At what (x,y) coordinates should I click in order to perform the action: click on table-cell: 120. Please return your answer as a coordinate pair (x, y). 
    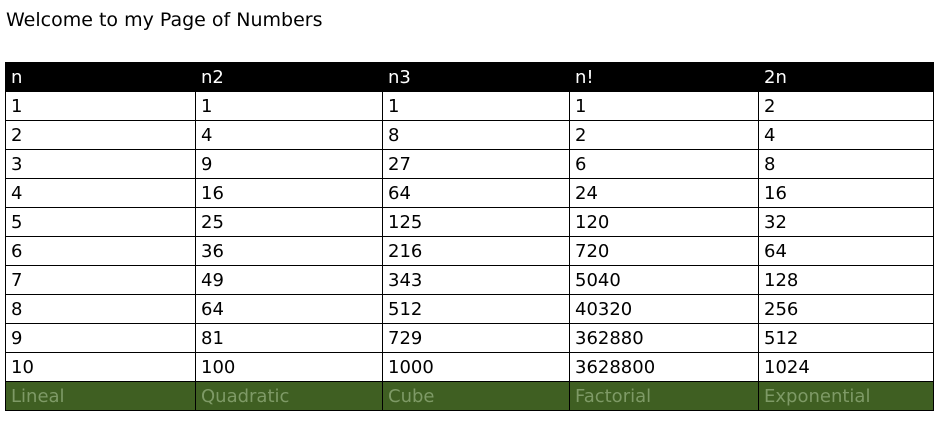
    Looking at the image, I should click on (664, 222).